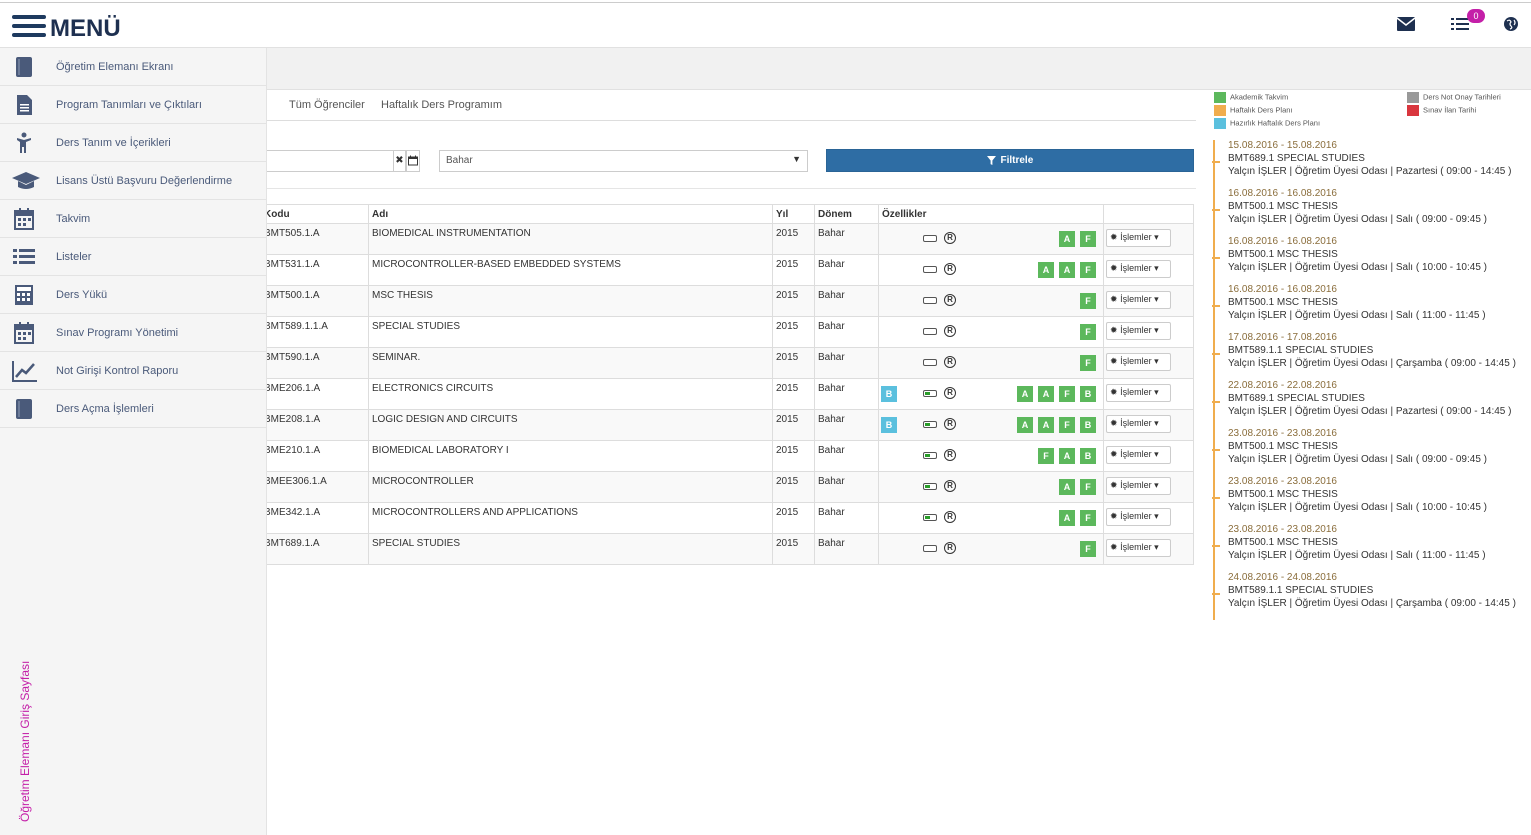  I want to click on clear-date-button: ✖, so click(399, 161).